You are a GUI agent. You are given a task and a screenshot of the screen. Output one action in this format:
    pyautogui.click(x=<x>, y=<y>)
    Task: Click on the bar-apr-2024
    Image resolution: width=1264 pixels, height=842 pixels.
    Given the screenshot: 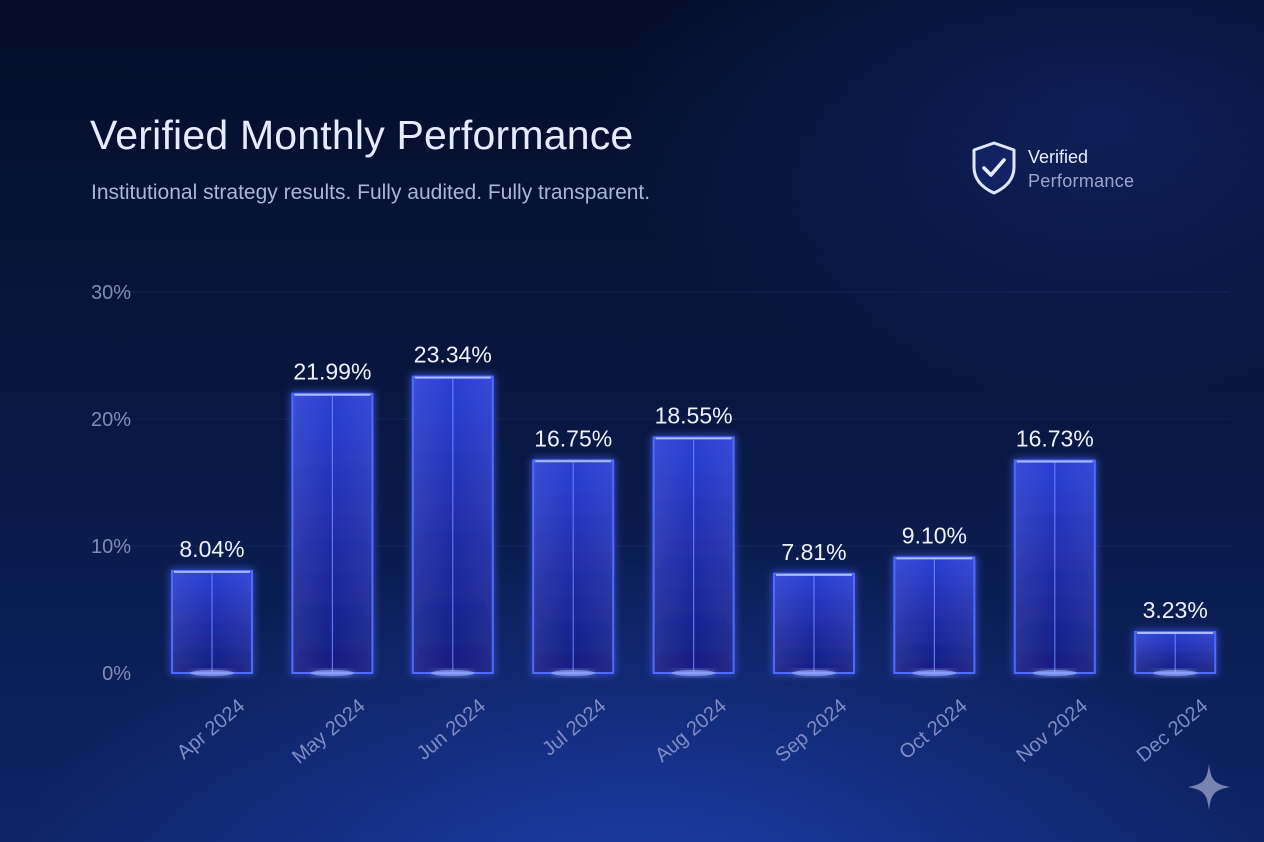 What is the action you would take?
    pyautogui.click(x=212, y=622)
    